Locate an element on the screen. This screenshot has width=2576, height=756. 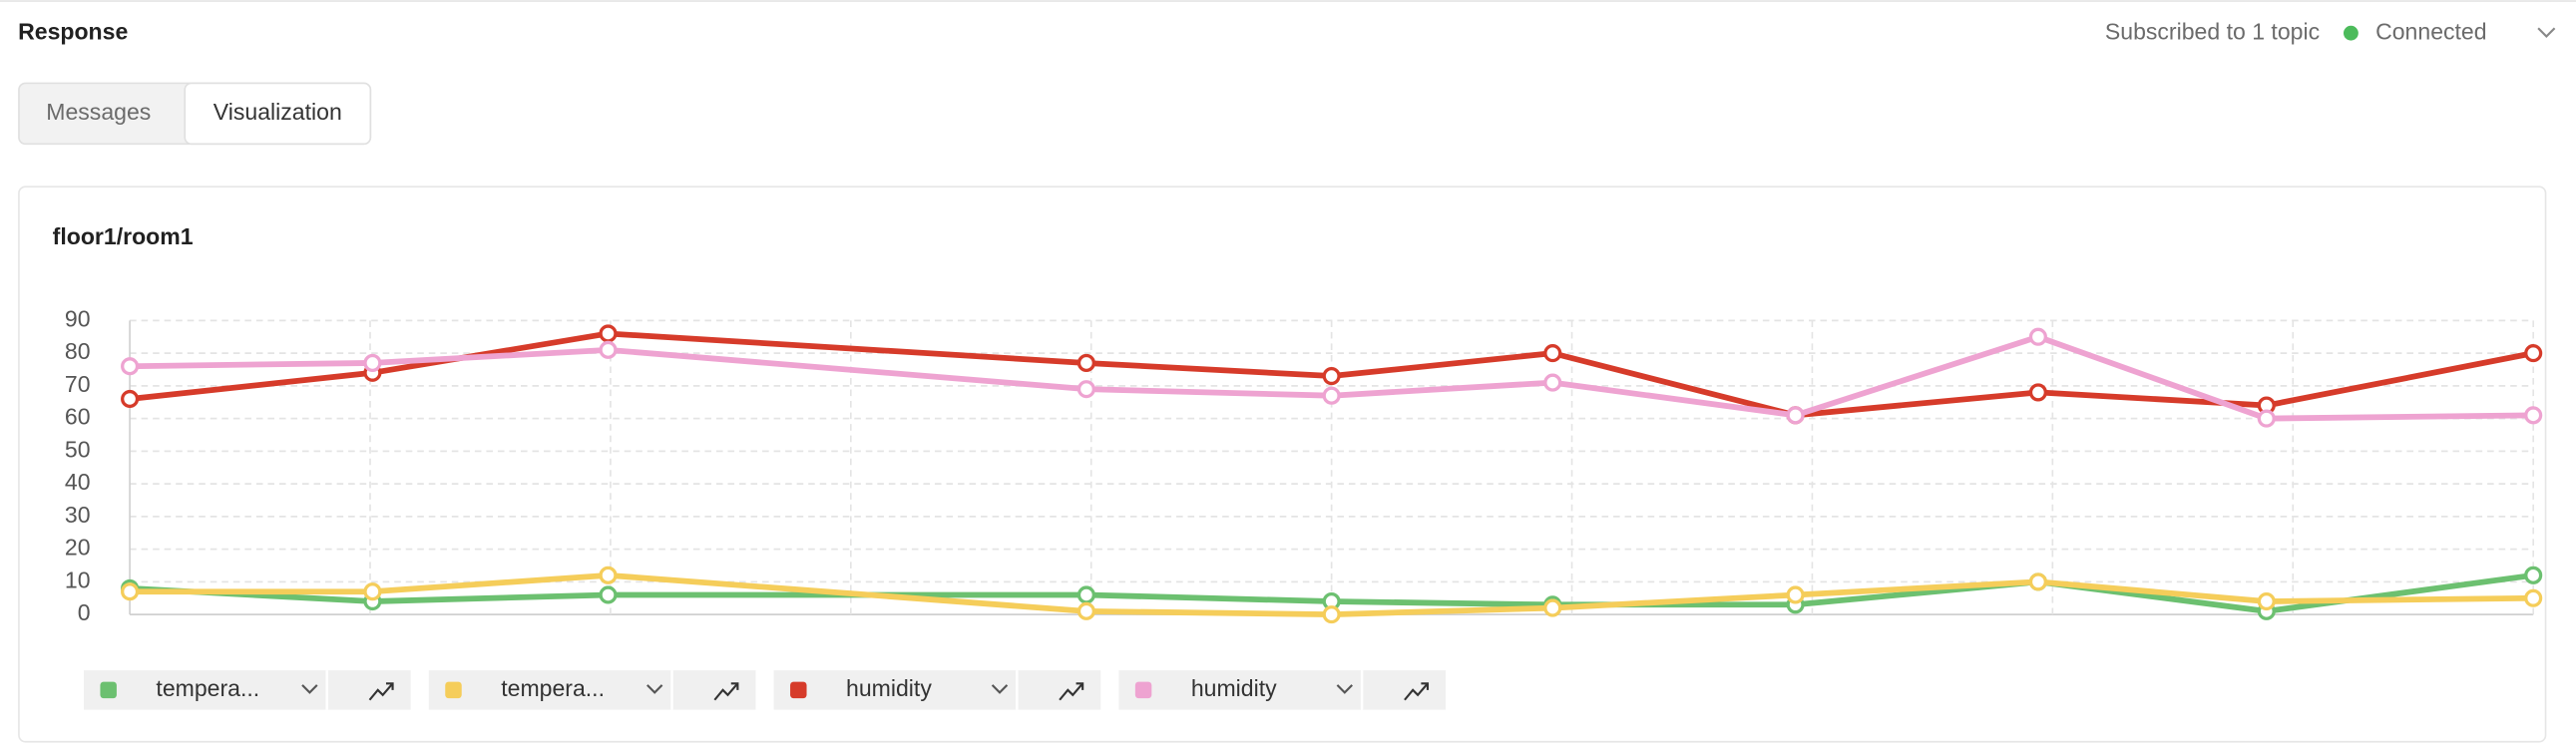
y-tick-label: 60 is located at coordinates (78, 417).